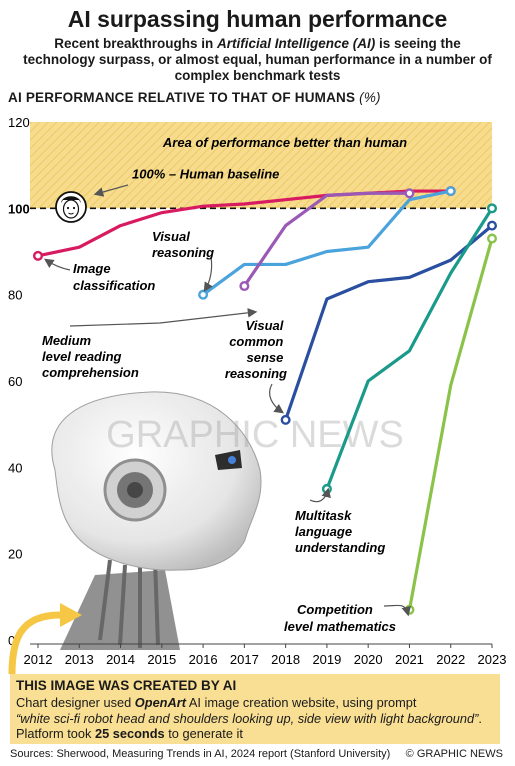 The height and width of the screenshot is (766, 515). I want to click on label-line: Competition, so click(335, 609).